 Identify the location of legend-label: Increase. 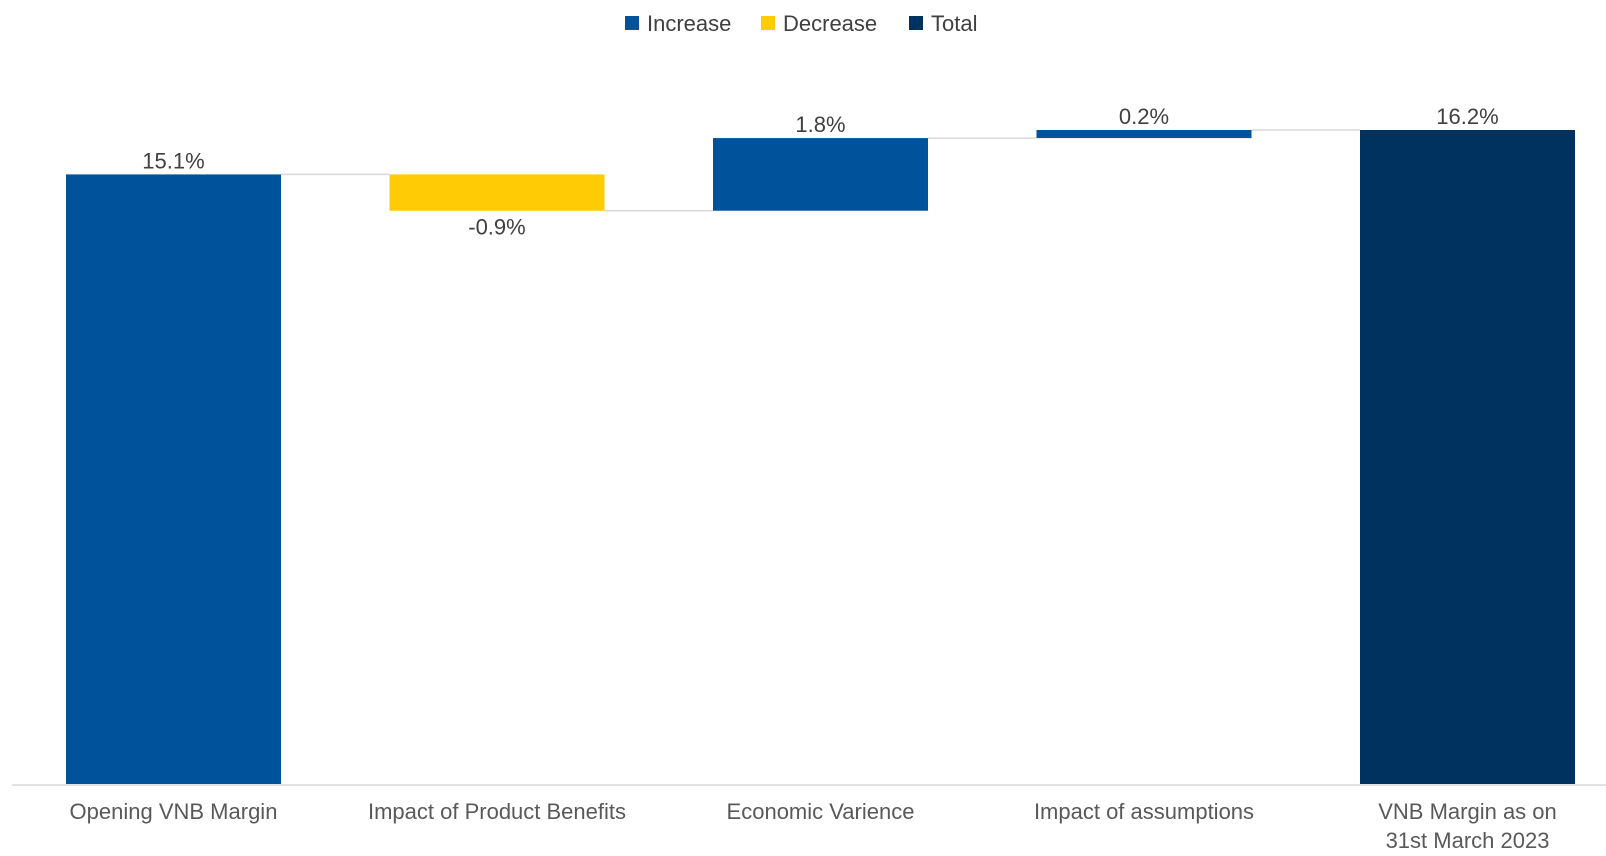
(689, 23).